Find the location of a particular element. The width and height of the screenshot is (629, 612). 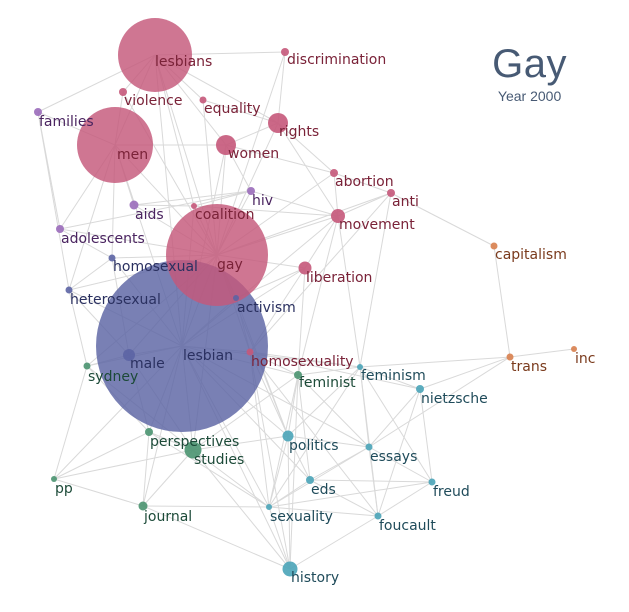

node-nietzsche is located at coordinates (420, 389).